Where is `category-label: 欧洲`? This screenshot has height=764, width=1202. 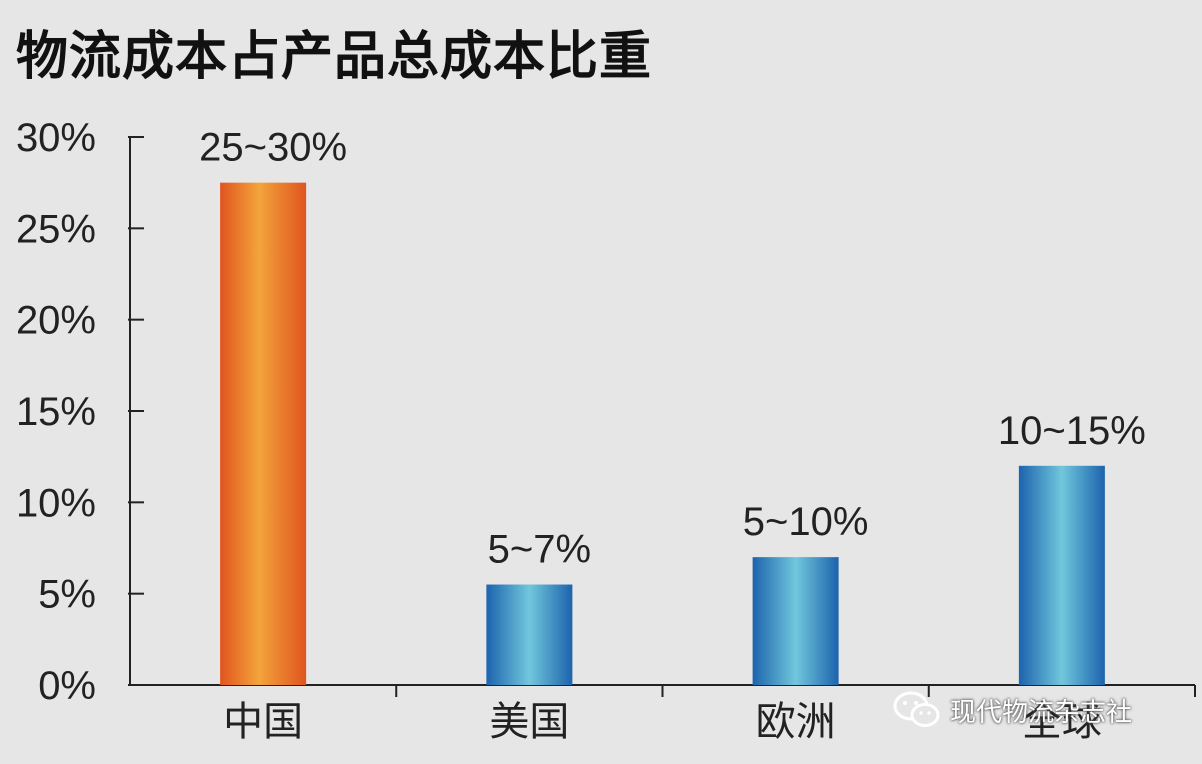
category-label: 欧洲 is located at coordinates (796, 722).